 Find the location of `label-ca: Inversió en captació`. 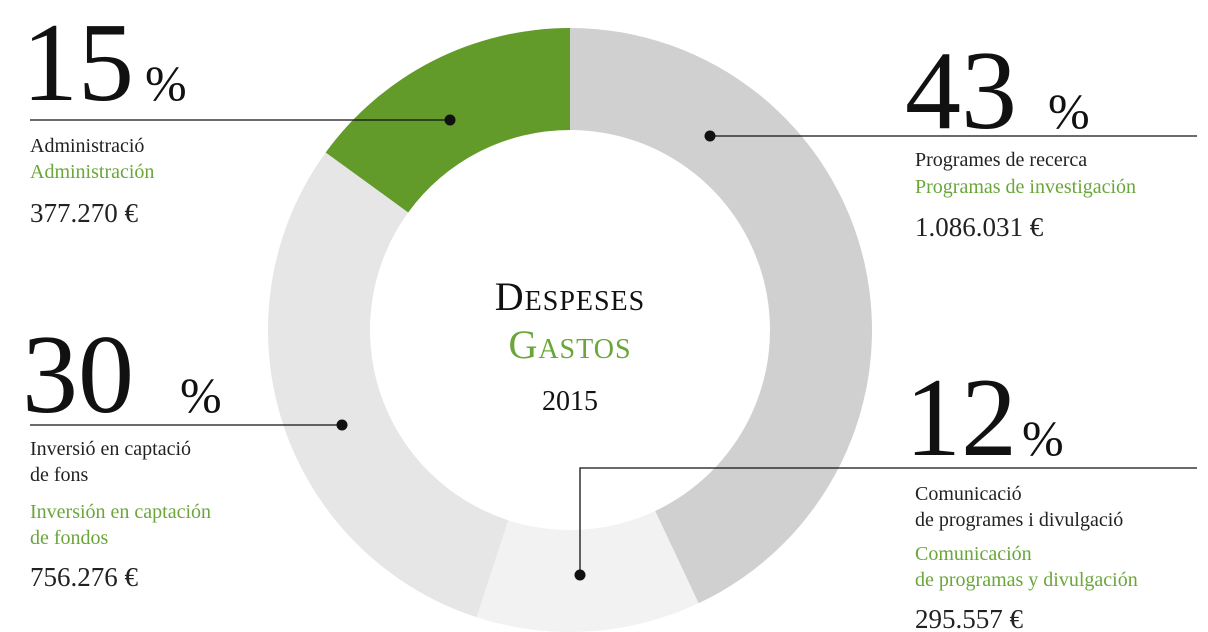

label-ca: Inversió en captació is located at coordinates (110, 449).